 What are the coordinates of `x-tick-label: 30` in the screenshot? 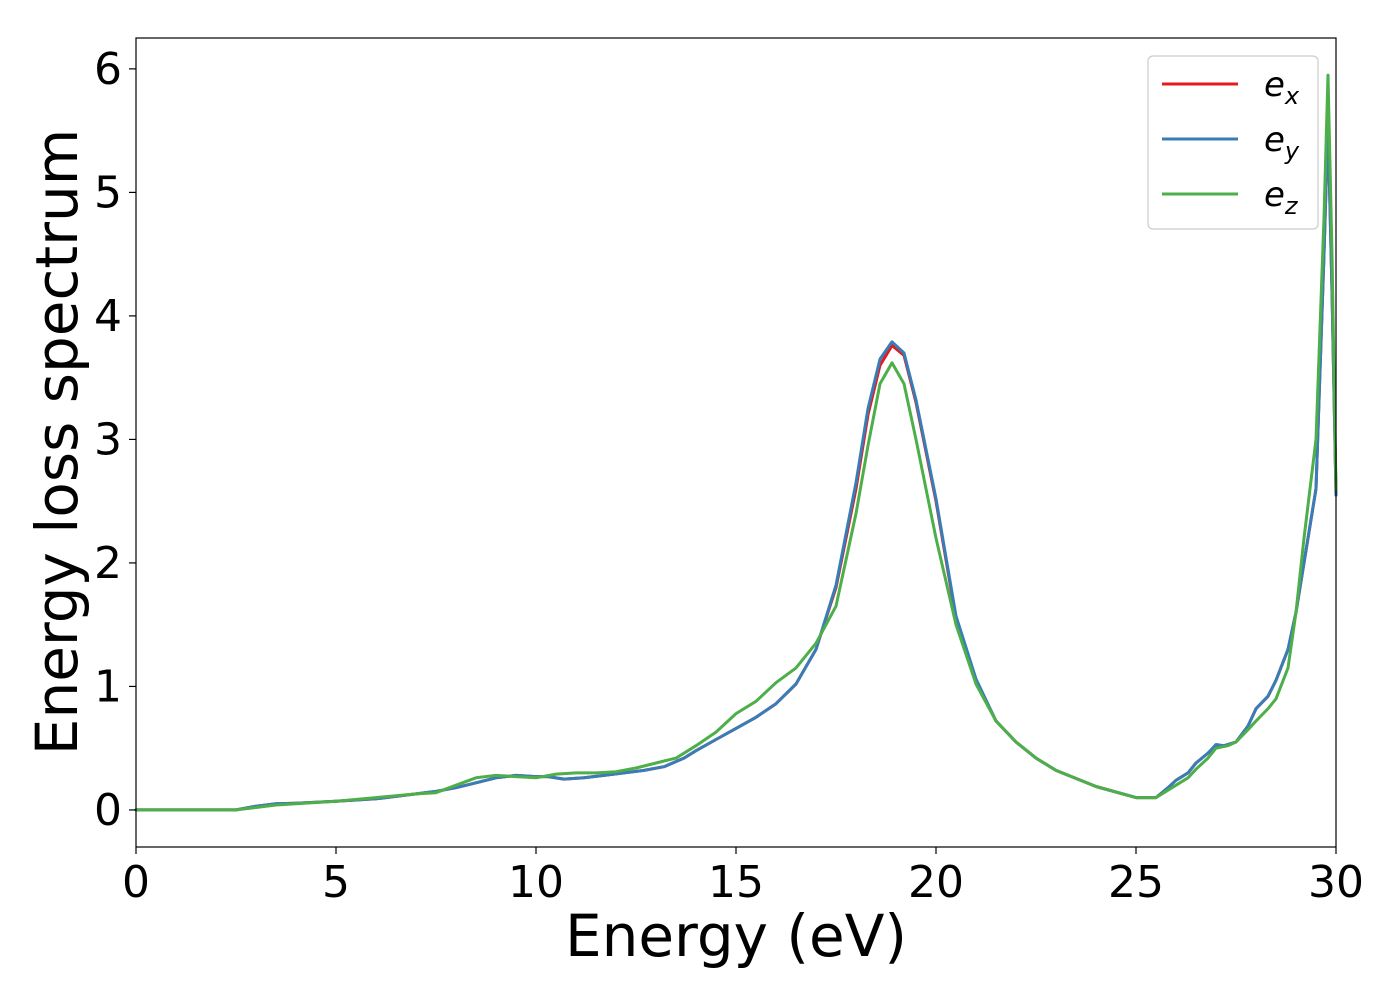 It's located at (1336, 882).